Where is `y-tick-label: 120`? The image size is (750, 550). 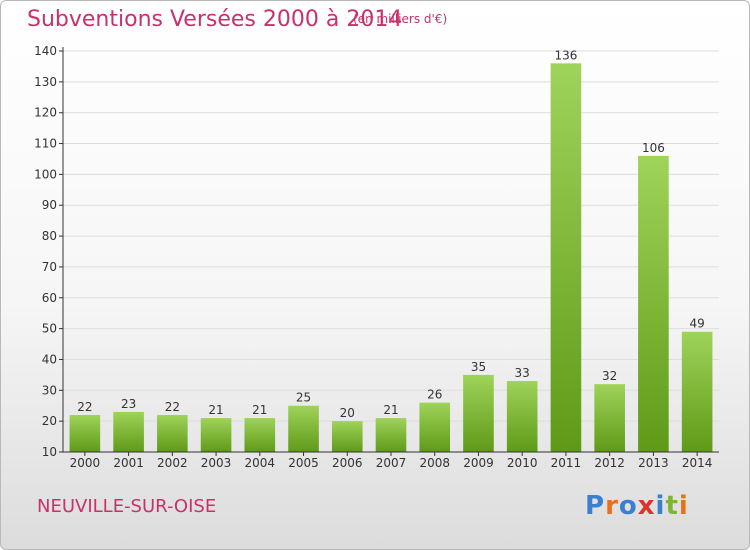
y-tick-label: 120 is located at coordinates (45, 113).